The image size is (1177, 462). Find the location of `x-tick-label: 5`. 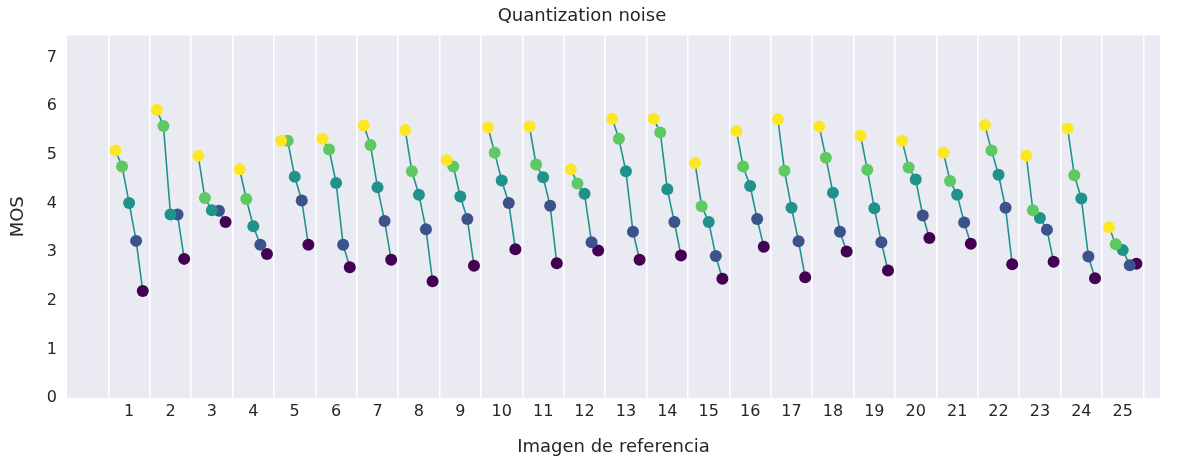

x-tick-label: 5 is located at coordinates (294, 410).